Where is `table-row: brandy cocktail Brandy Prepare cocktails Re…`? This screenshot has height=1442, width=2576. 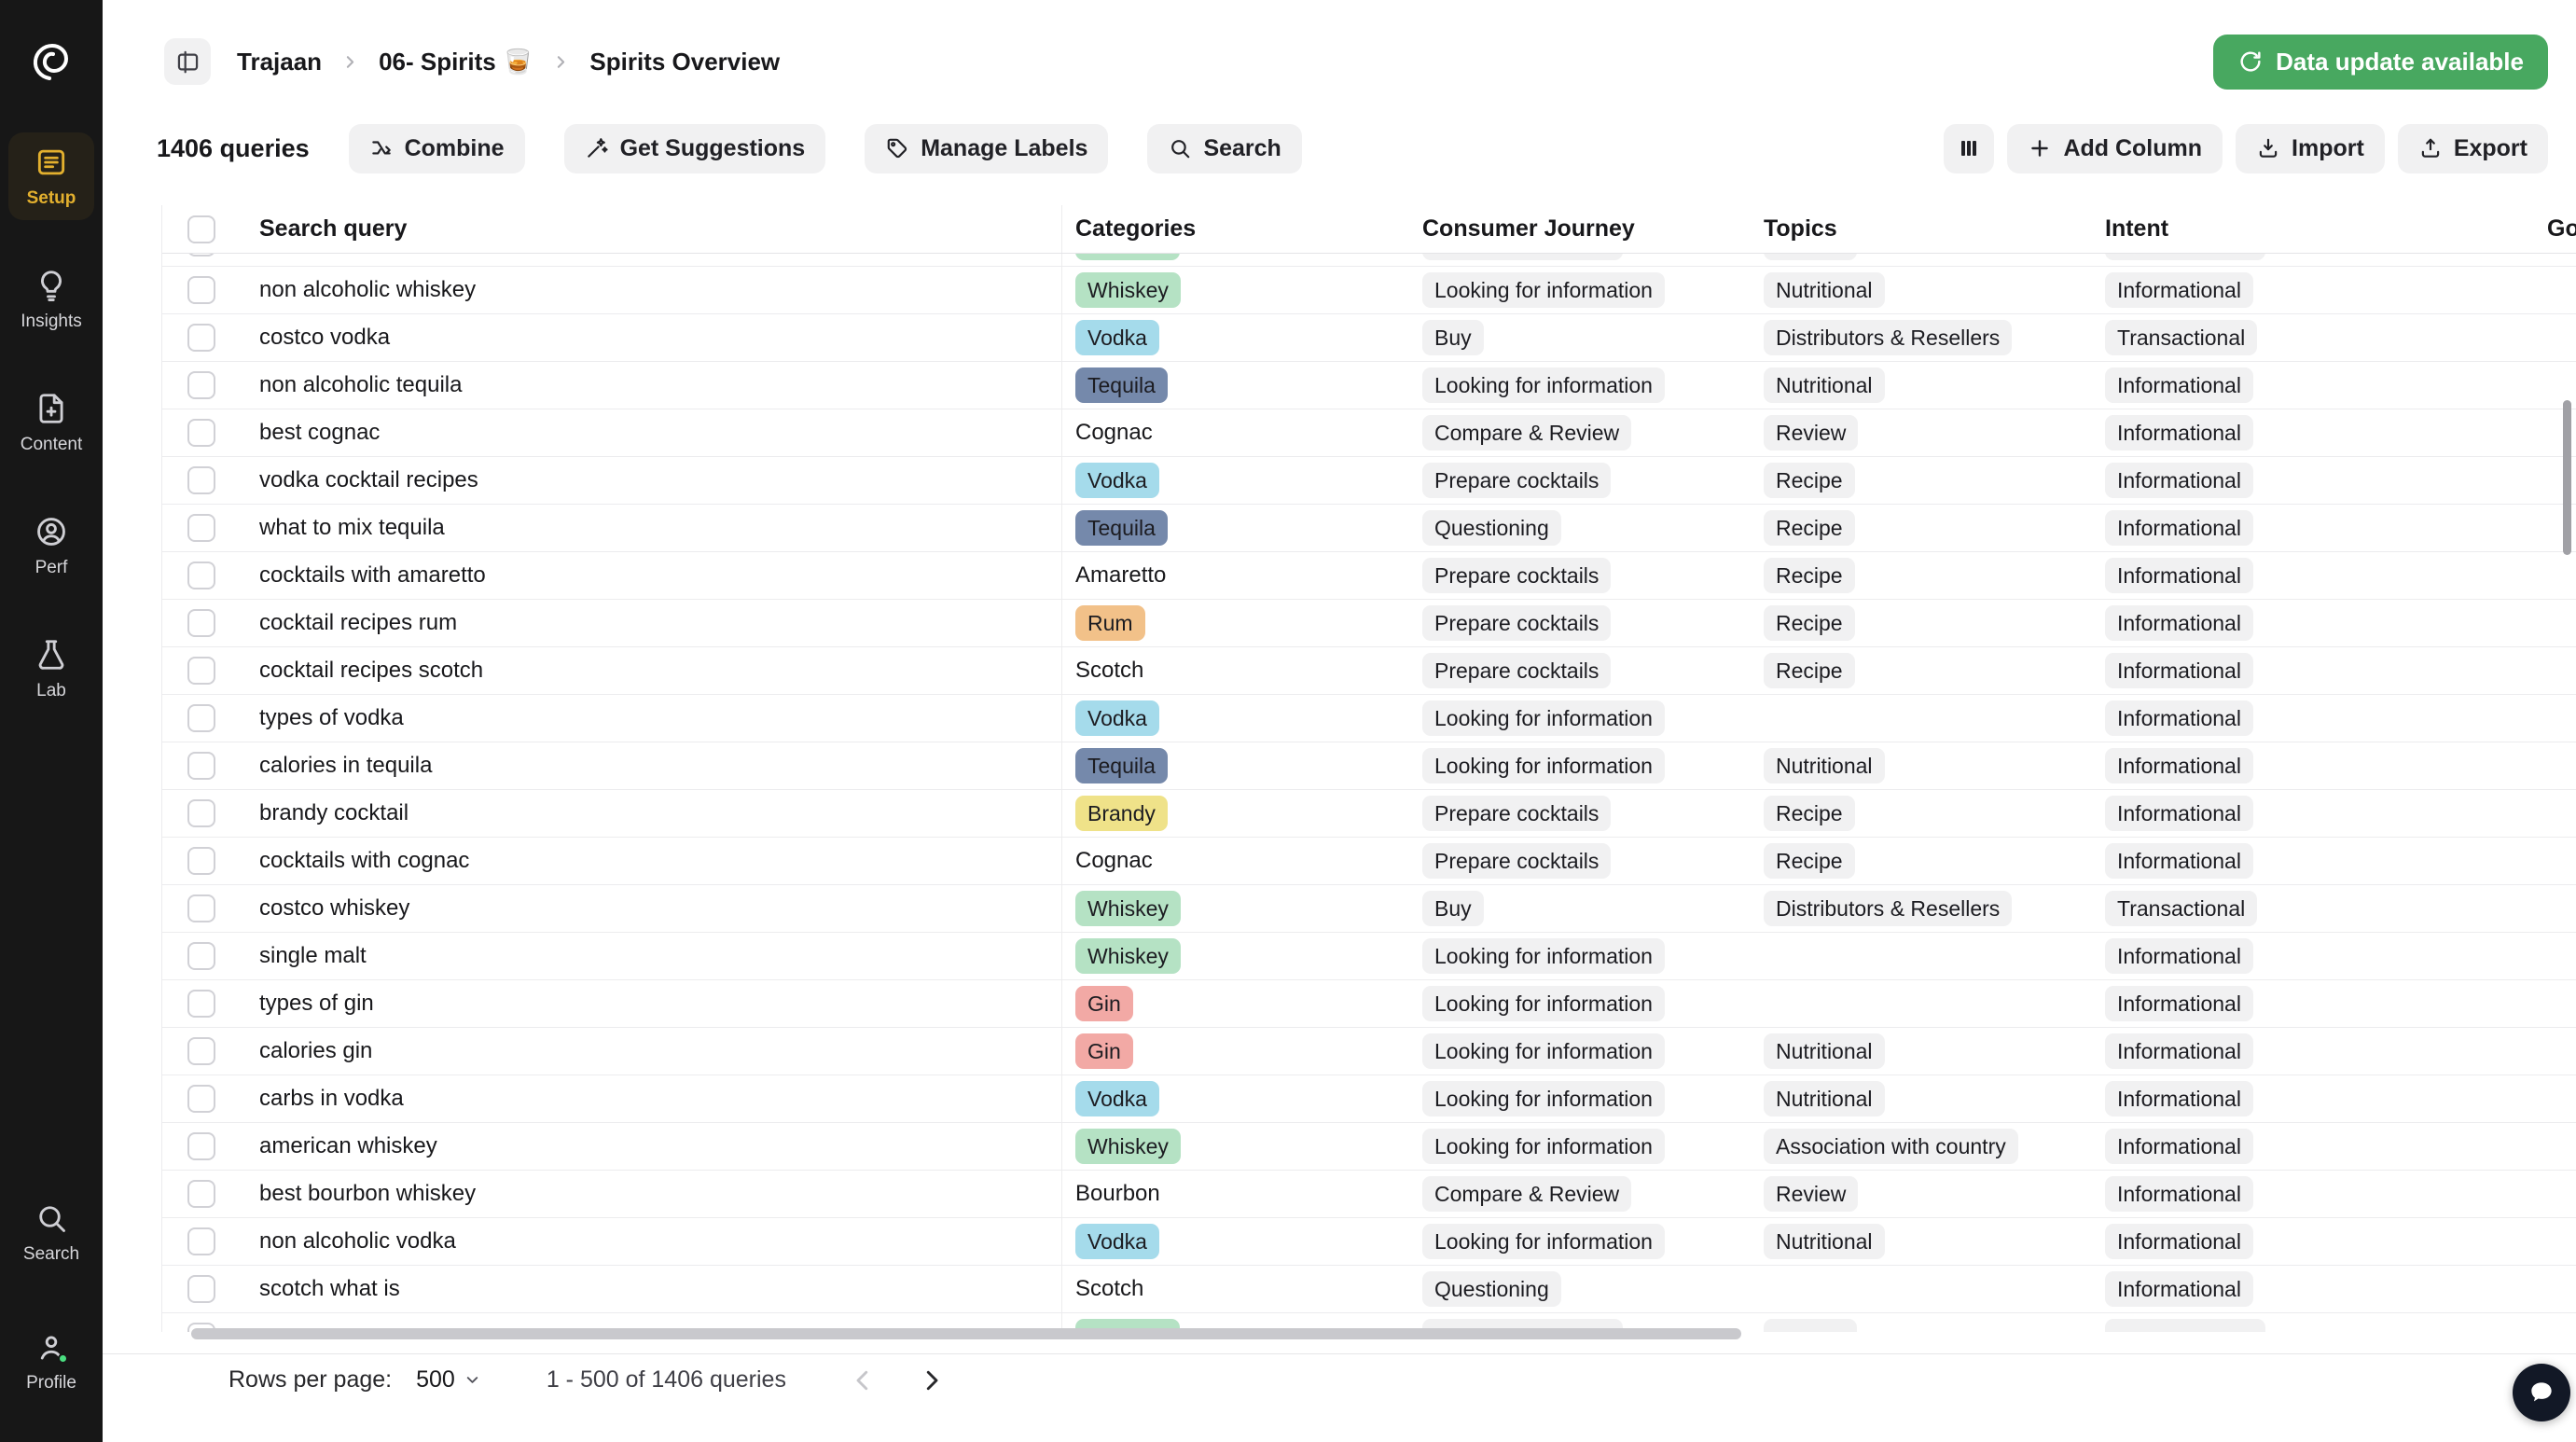
table-row: brandy cocktail Brandy Prepare cocktails Re… is located at coordinates (1369, 814).